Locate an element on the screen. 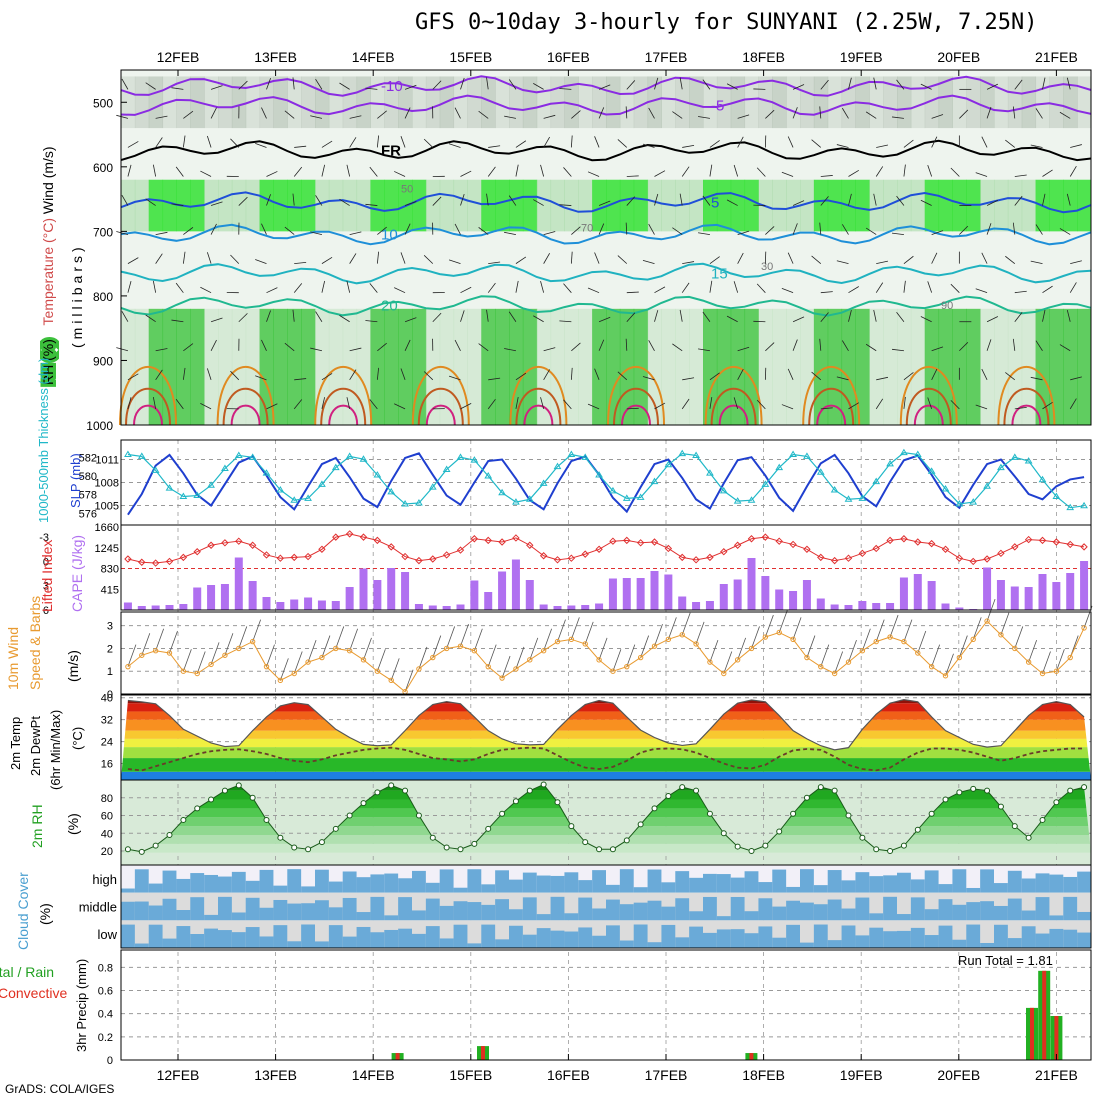  p4-tick: 3 is located at coordinates (110, 627).